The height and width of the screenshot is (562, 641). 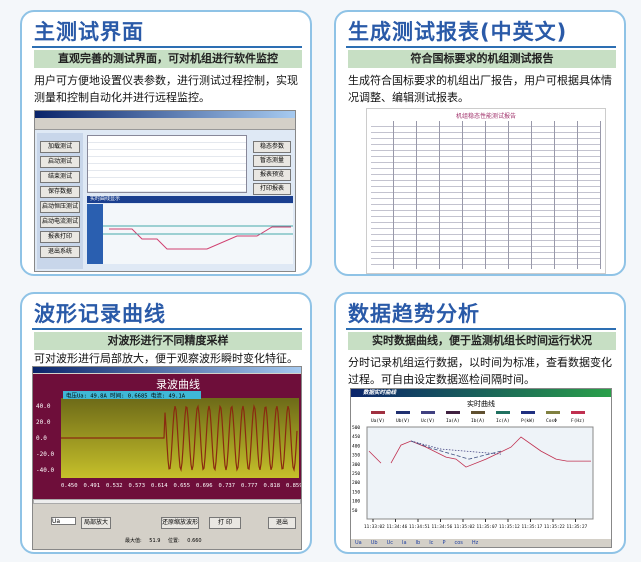 I want to click on x-tick-label: 0.655, so click(x=182, y=486).